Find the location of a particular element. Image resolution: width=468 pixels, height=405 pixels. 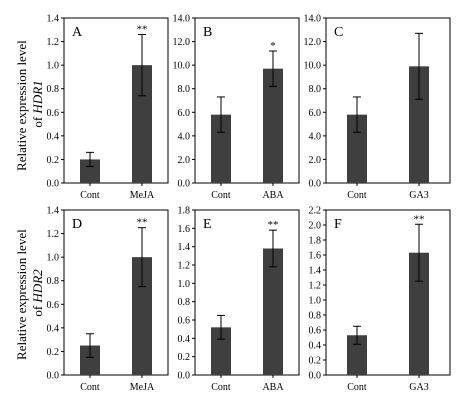

y-tick-label: 2.2 is located at coordinates (315, 211).